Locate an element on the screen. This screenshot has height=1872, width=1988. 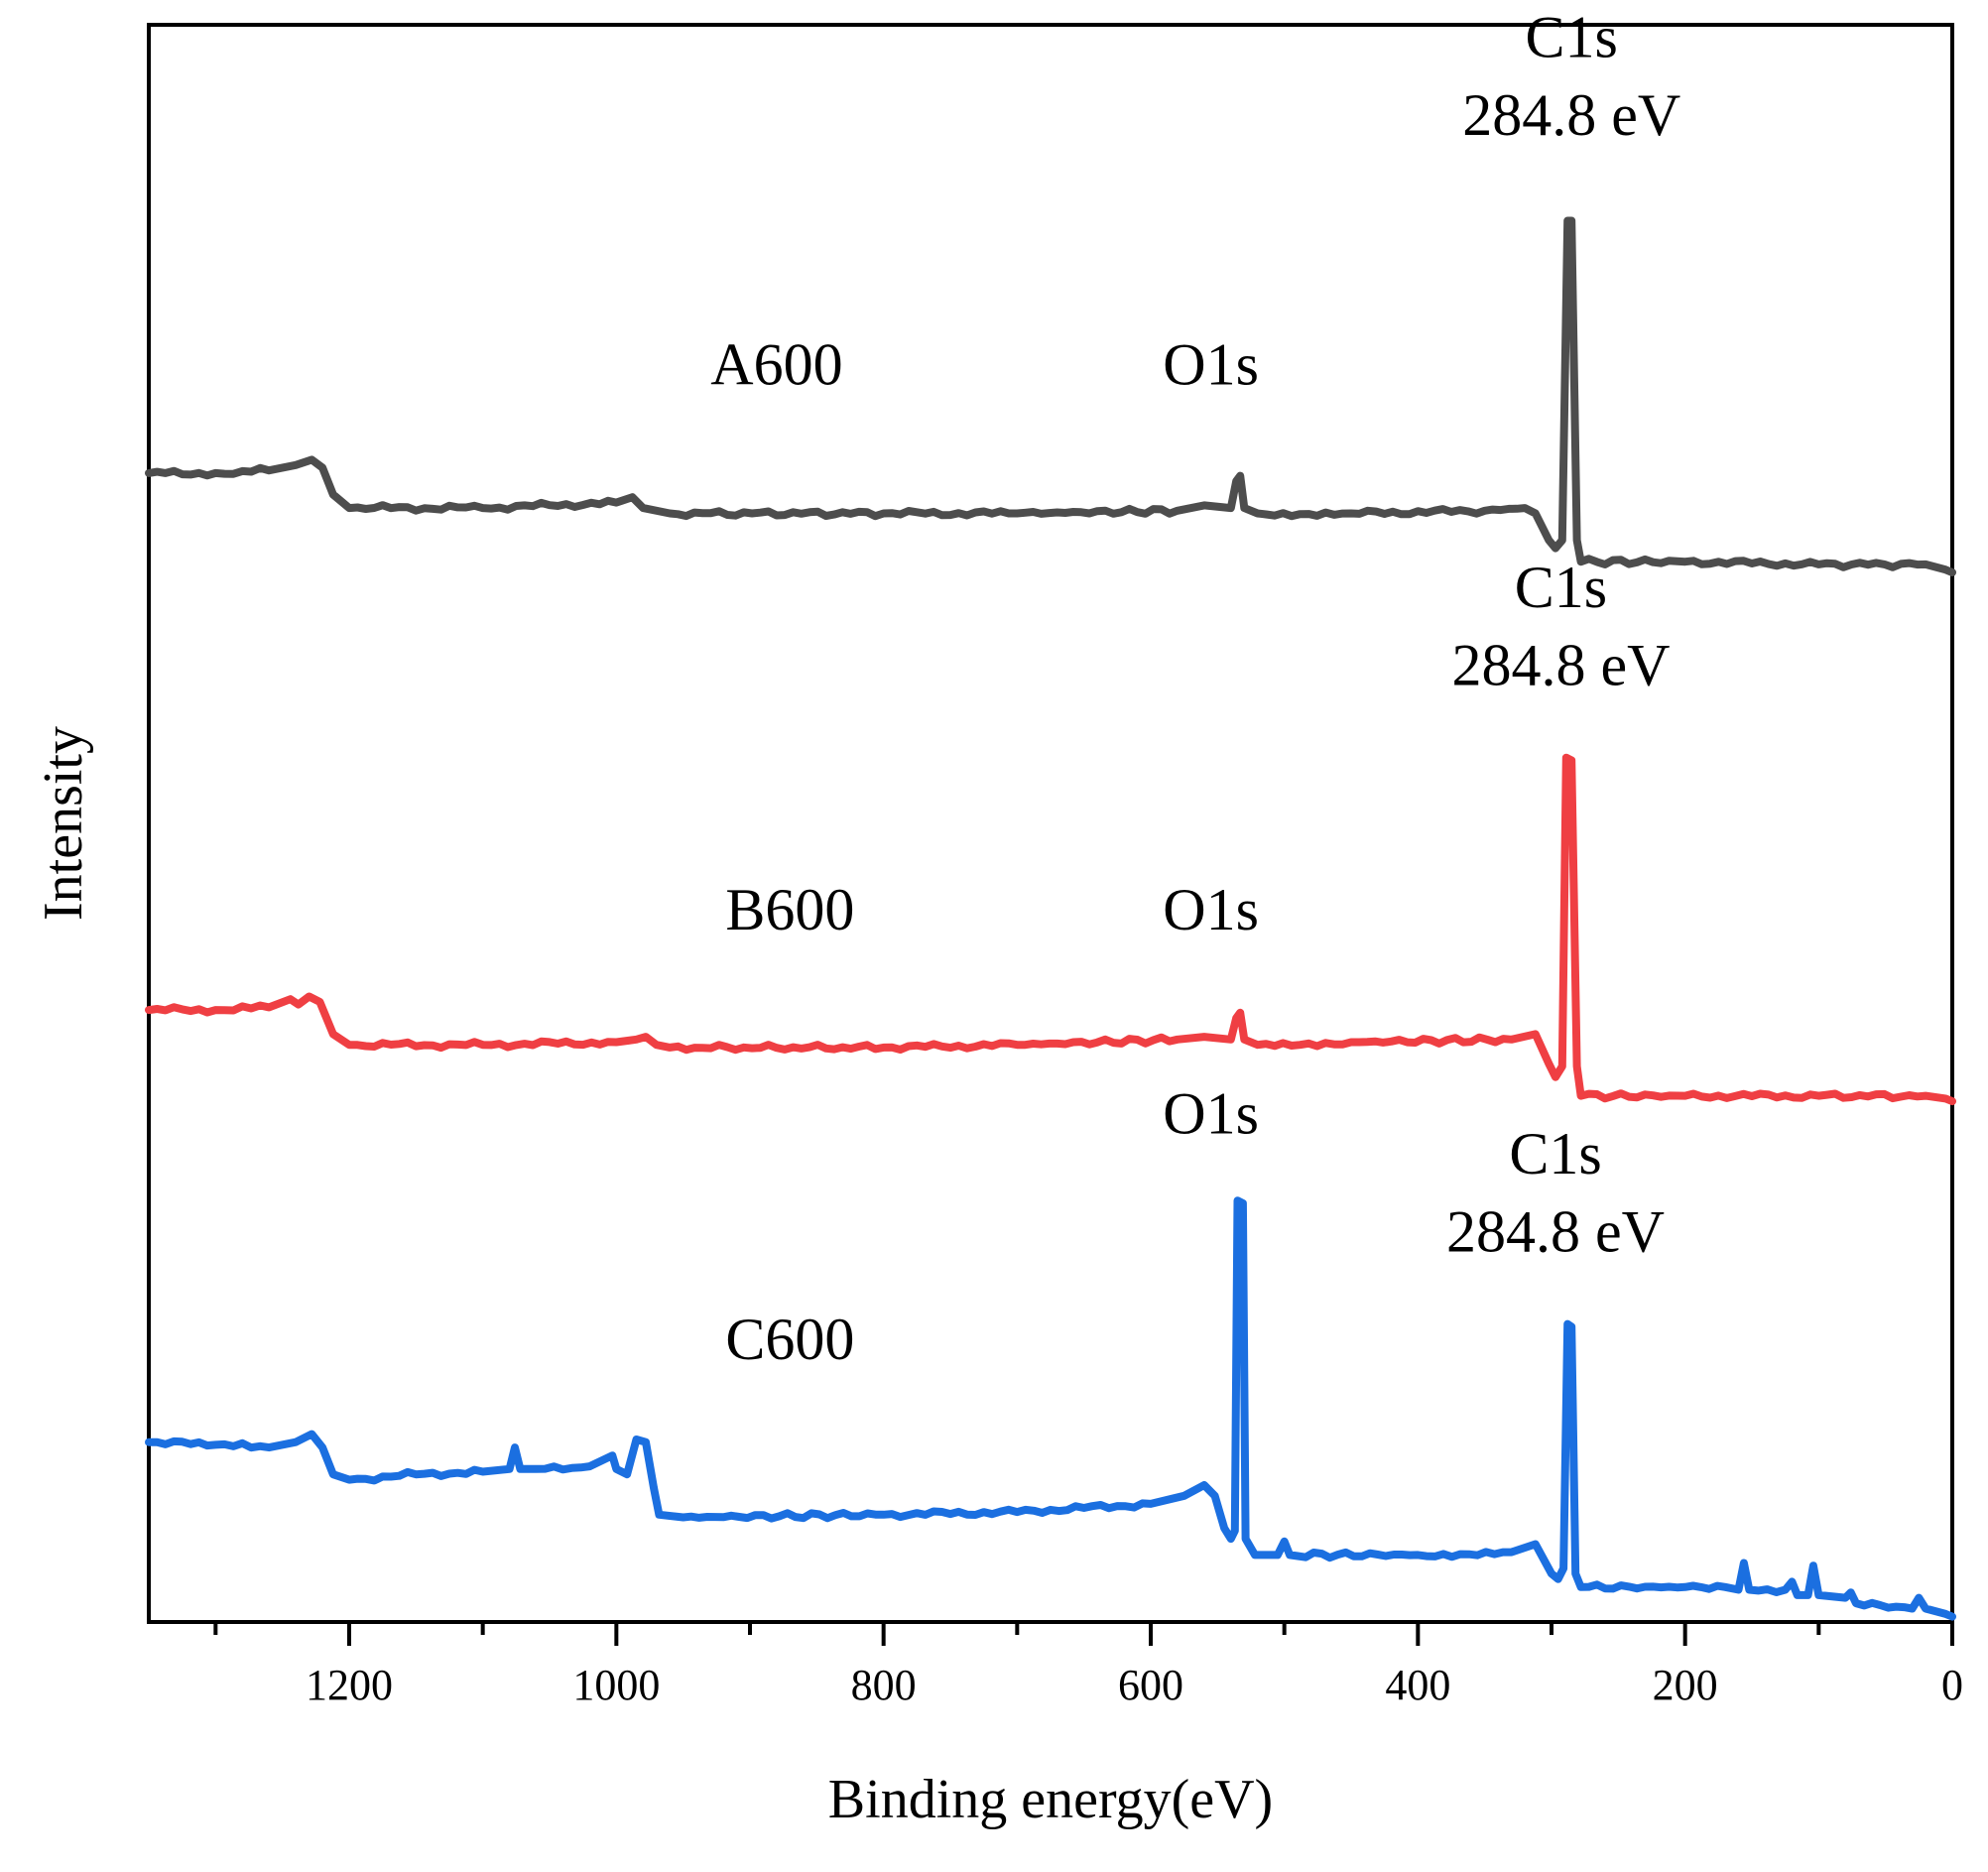
annotation-label: C600 is located at coordinates (790, 1339).